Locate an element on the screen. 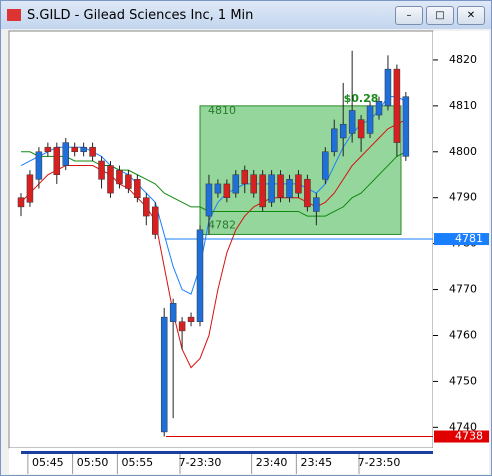  box-change-label: $0.28 is located at coordinates (361, 98).